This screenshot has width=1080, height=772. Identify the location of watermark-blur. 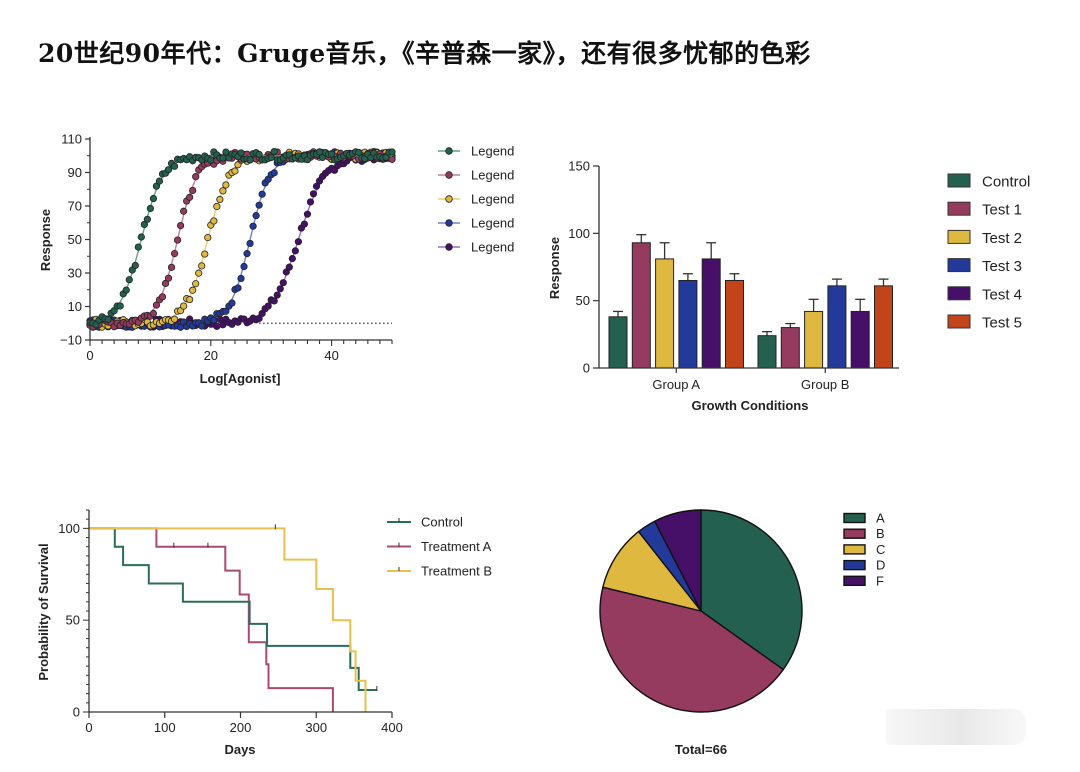
(956, 727).